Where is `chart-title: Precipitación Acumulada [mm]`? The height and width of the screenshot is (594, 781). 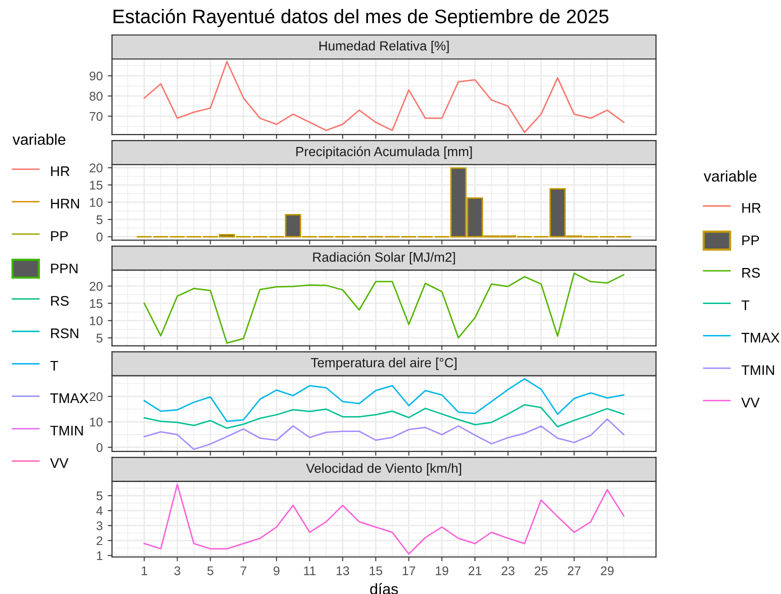 chart-title: Precipitación Acumulada [mm] is located at coordinates (384, 152).